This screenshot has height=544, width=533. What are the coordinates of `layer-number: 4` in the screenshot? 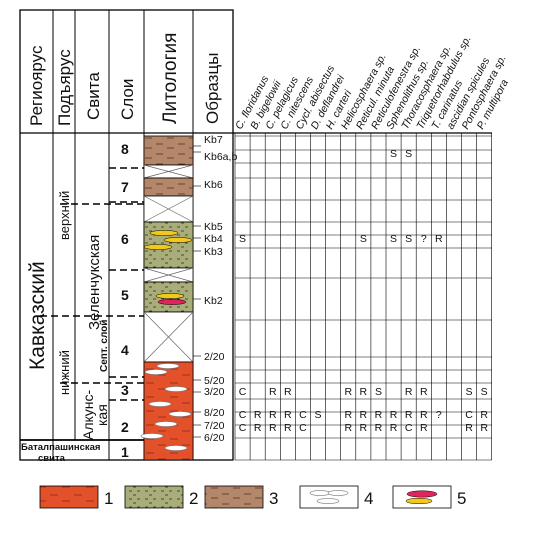 It's located at (125, 350).